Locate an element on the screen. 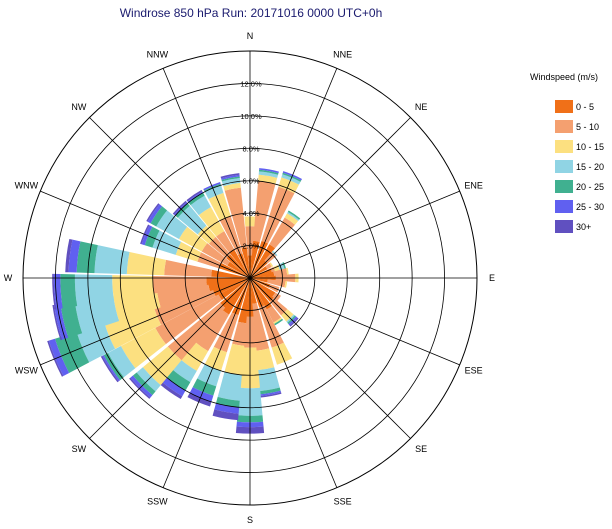  direction-label-ene: ENE is located at coordinates (473, 185).